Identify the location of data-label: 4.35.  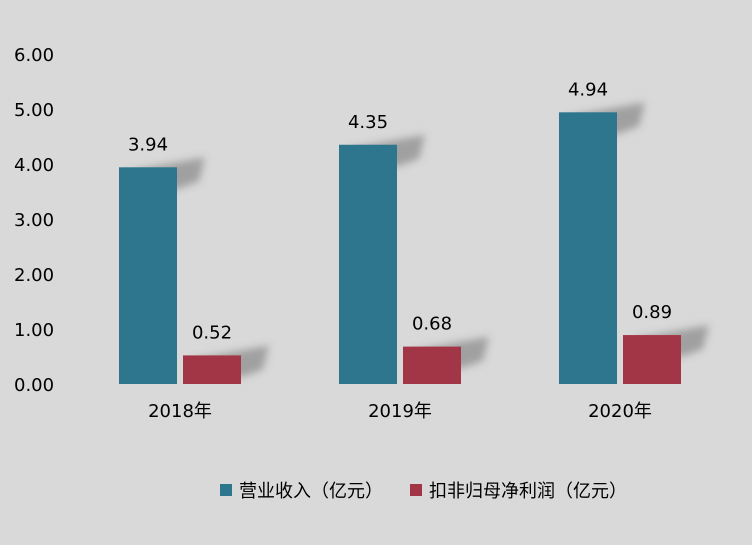
(368, 122).